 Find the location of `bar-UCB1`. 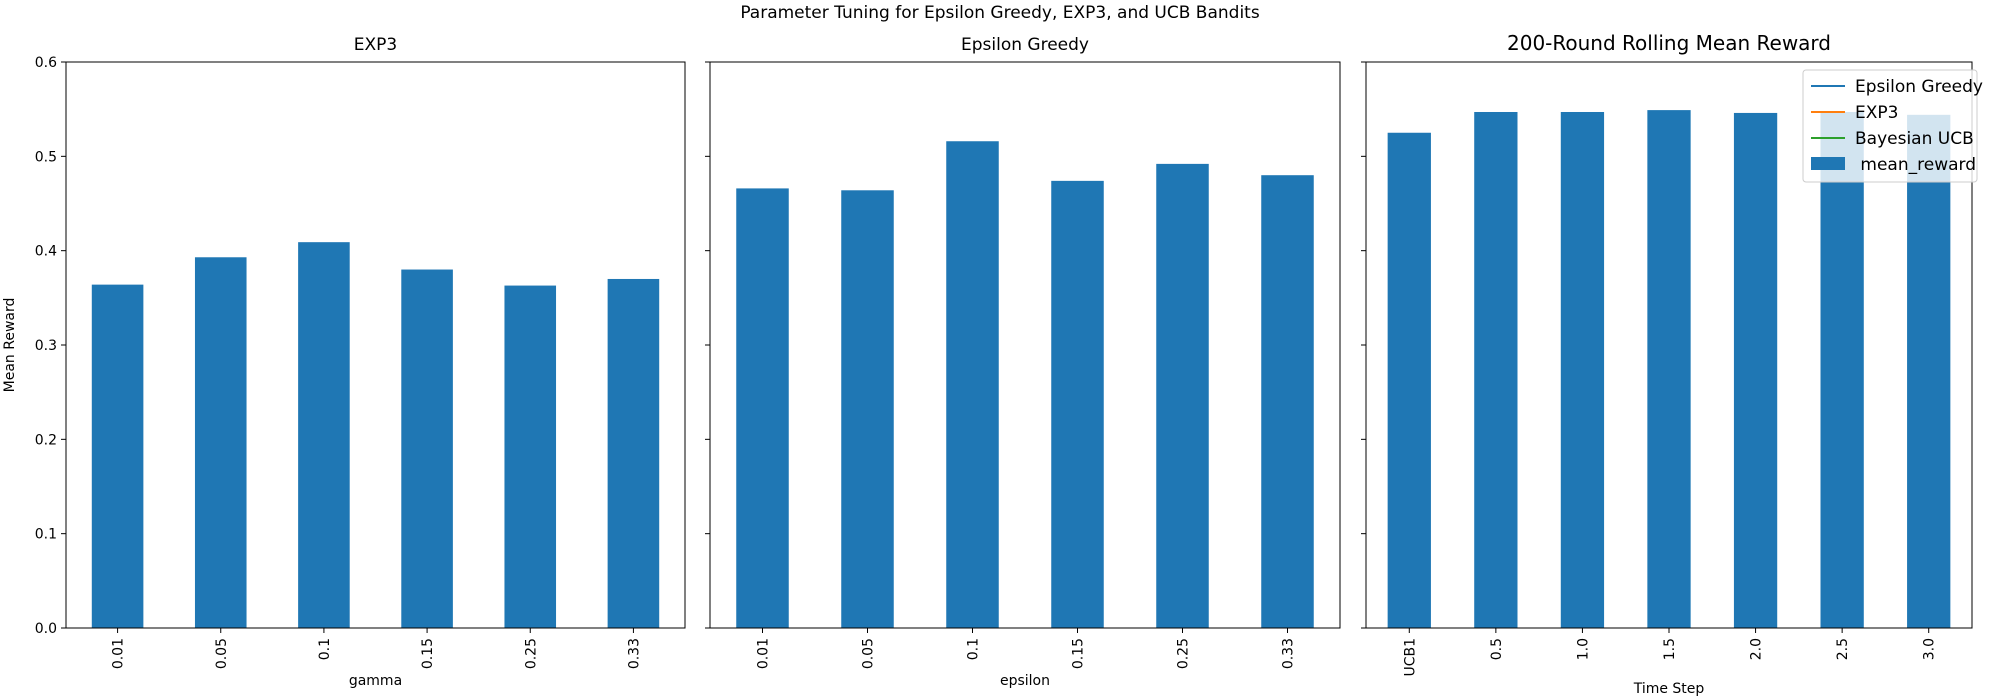

bar-UCB1 is located at coordinates (1409, 380).